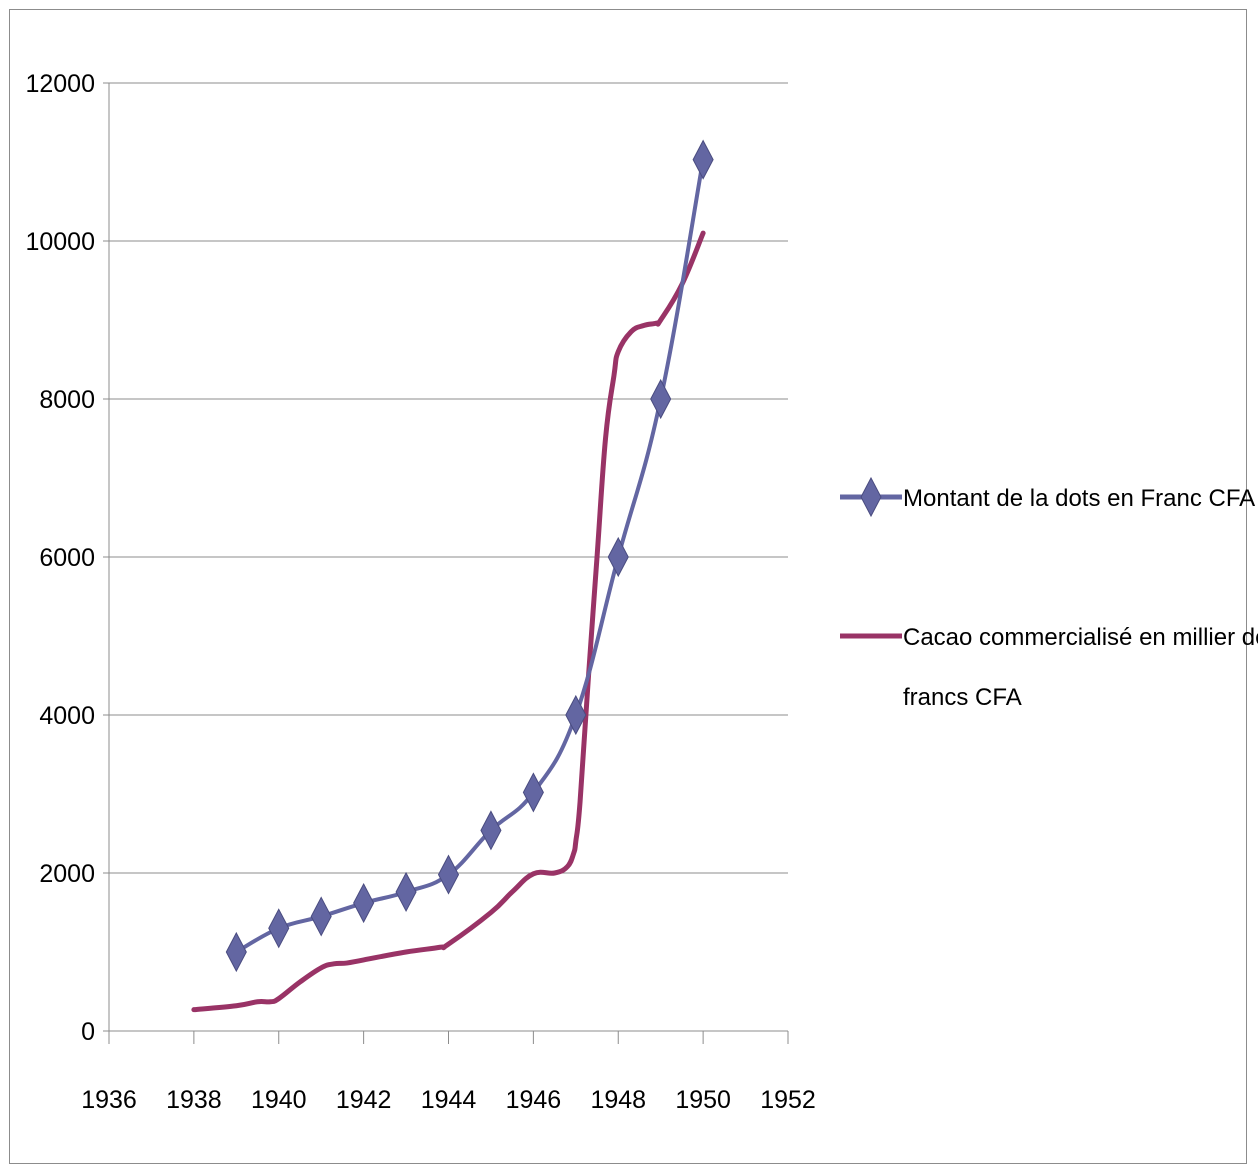  I want to click on data-point-dots-1947, so click(576, 715).